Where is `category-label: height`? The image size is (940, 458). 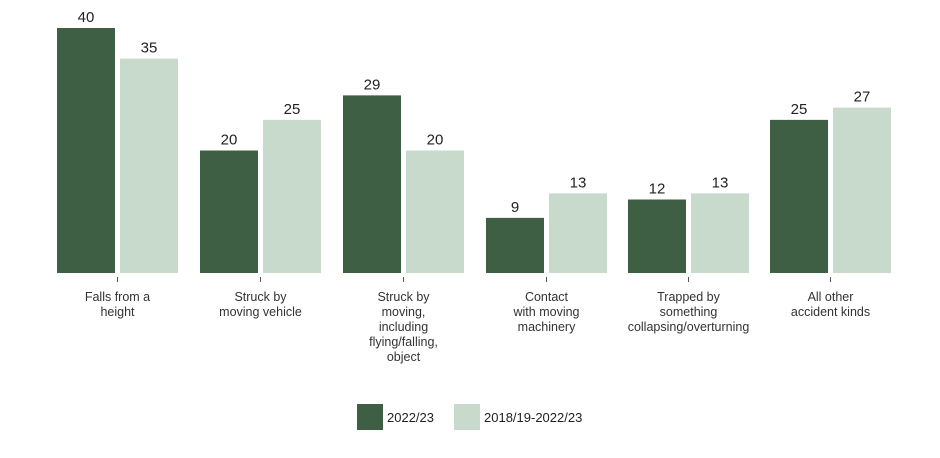 category-label: height is located at coordinates (117, 312).